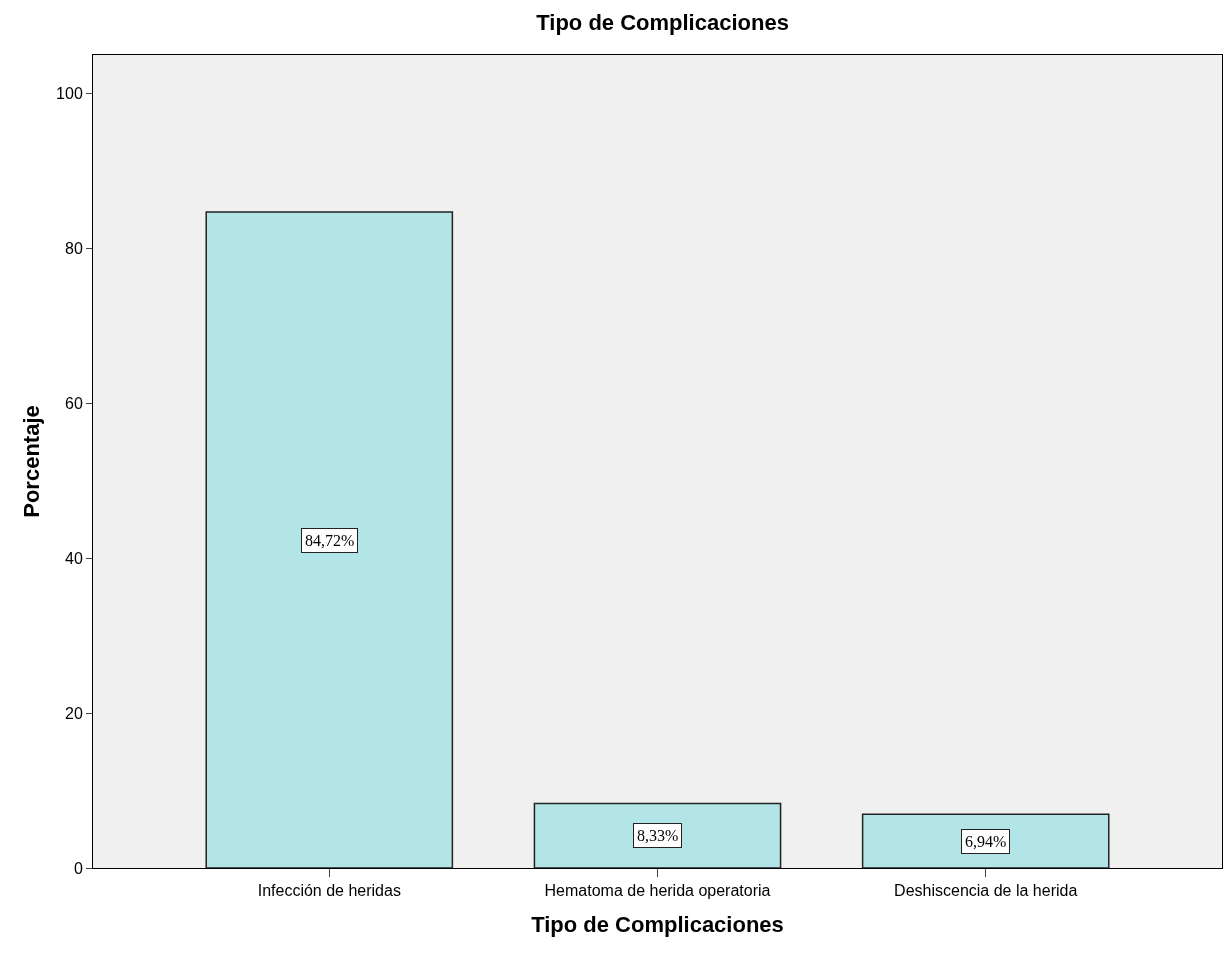 The image size is (1227, 961). What do you see at coordinates (986, 891) in the screenshot?
I see `x-tick-label: Deshiscencia de la herida` at bounding box center [986, 891].